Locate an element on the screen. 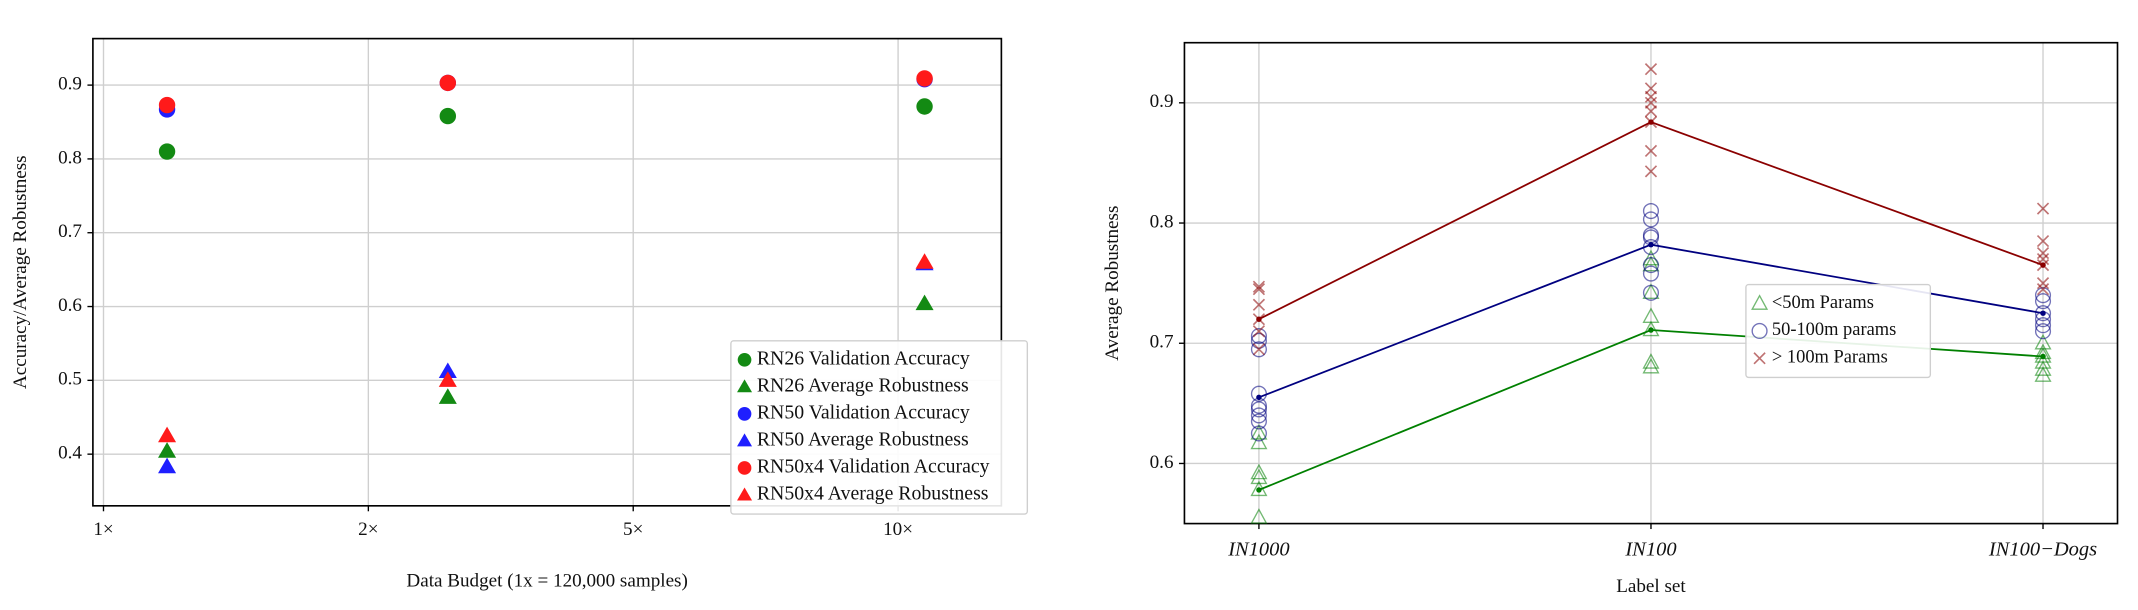  y-axis-label: Average Robustness is located at coordinates (1112, 283).